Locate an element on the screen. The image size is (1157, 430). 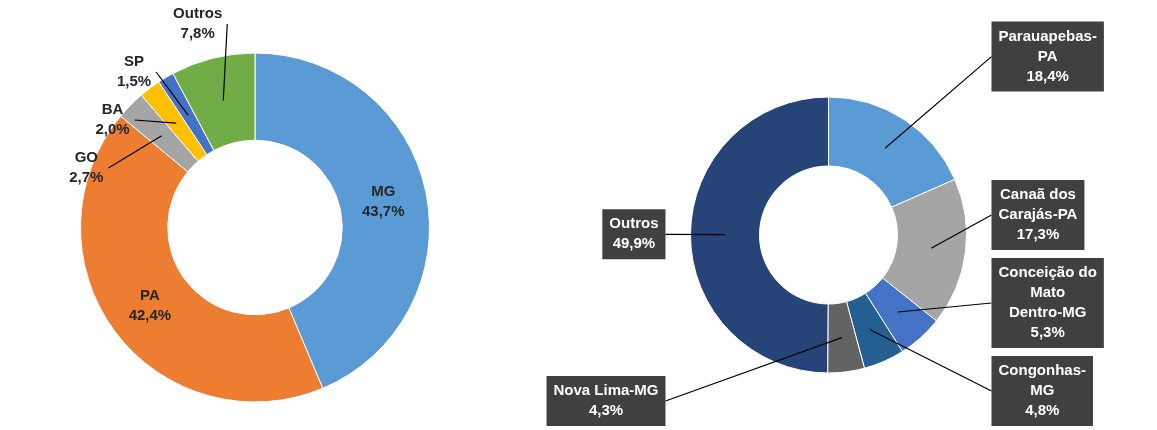
data-label: 4,8% is located at coordinates (1042, 410).